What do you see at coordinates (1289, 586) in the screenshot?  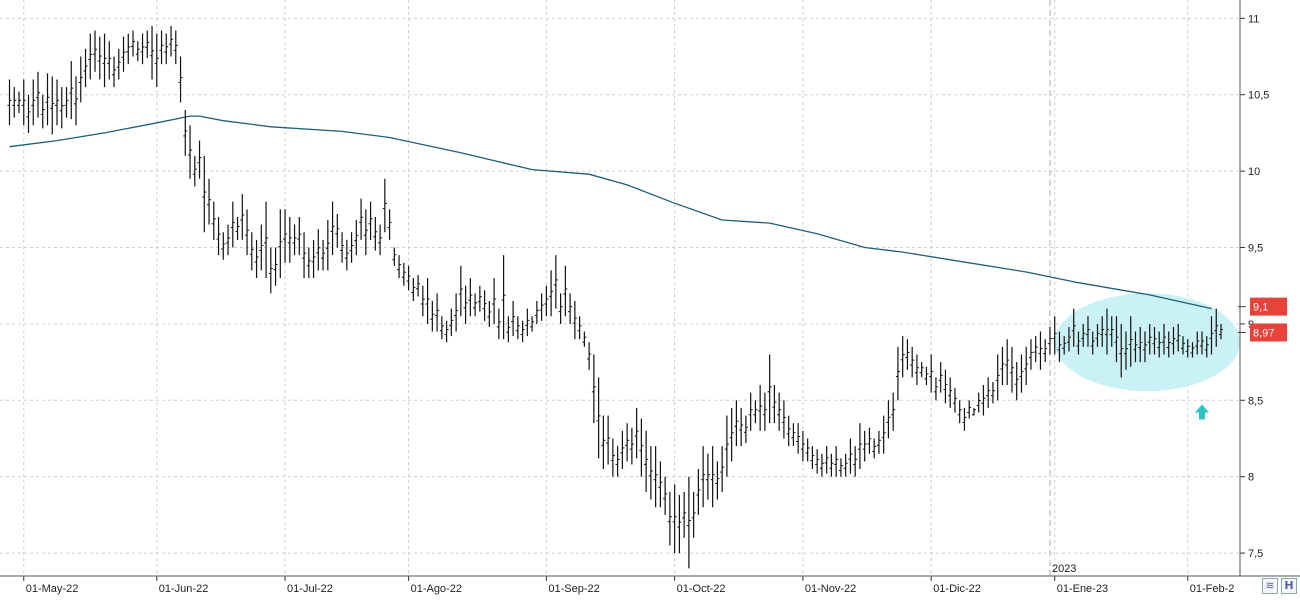 I see `h-icon: H` at bounding box center [1289, 586].